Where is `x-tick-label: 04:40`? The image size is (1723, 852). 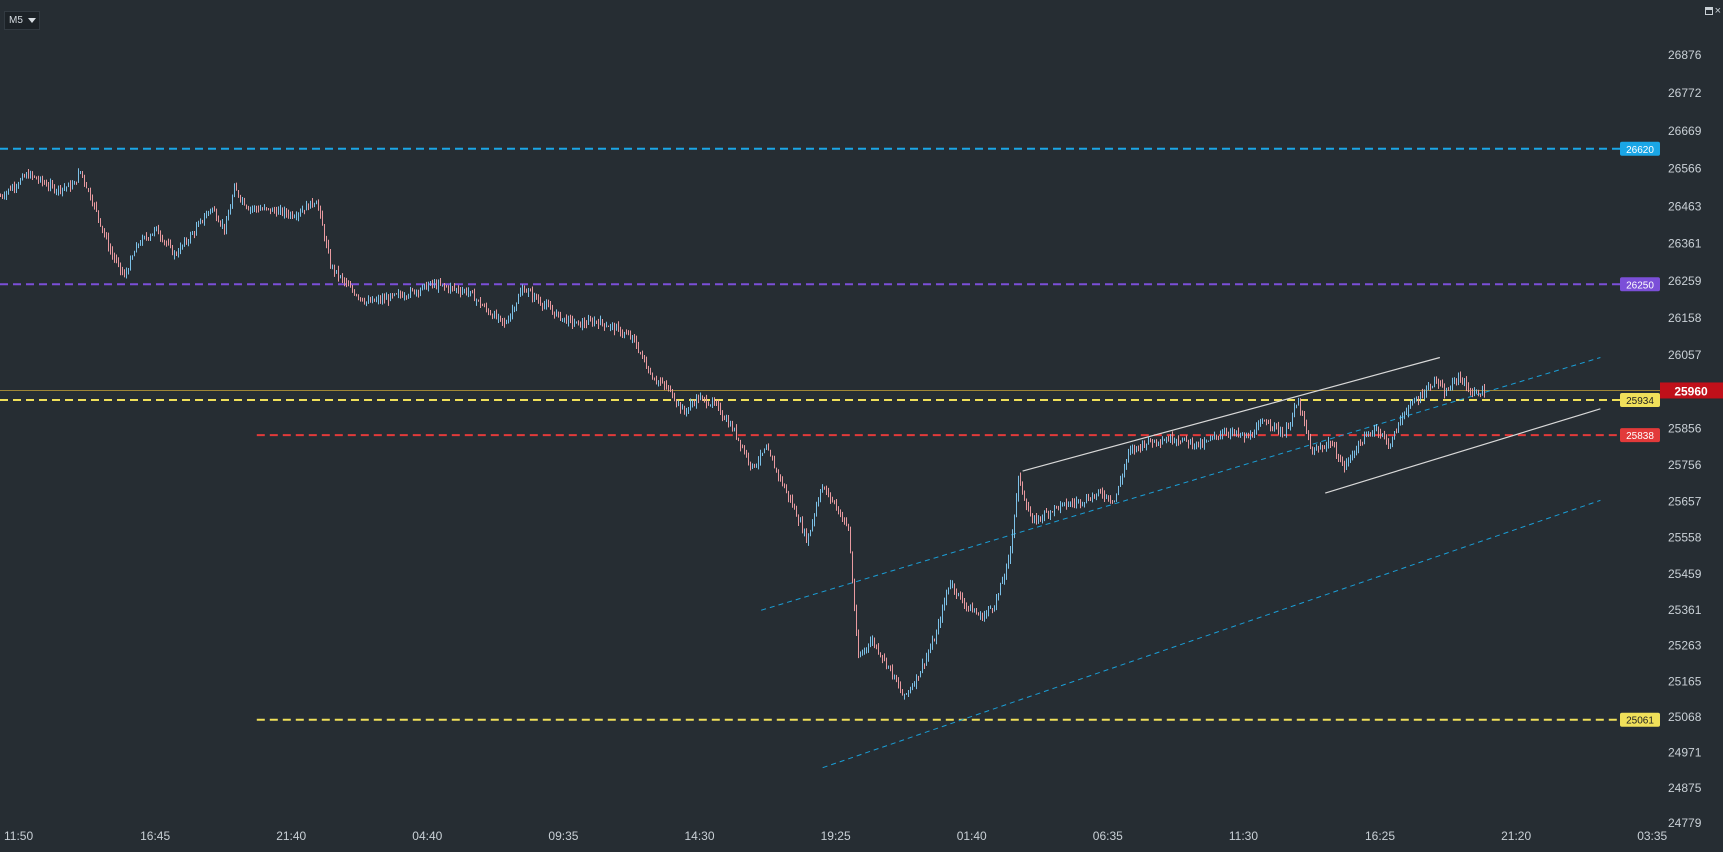 x-tick-label: 04:40 is located at coordinates (427, 836).